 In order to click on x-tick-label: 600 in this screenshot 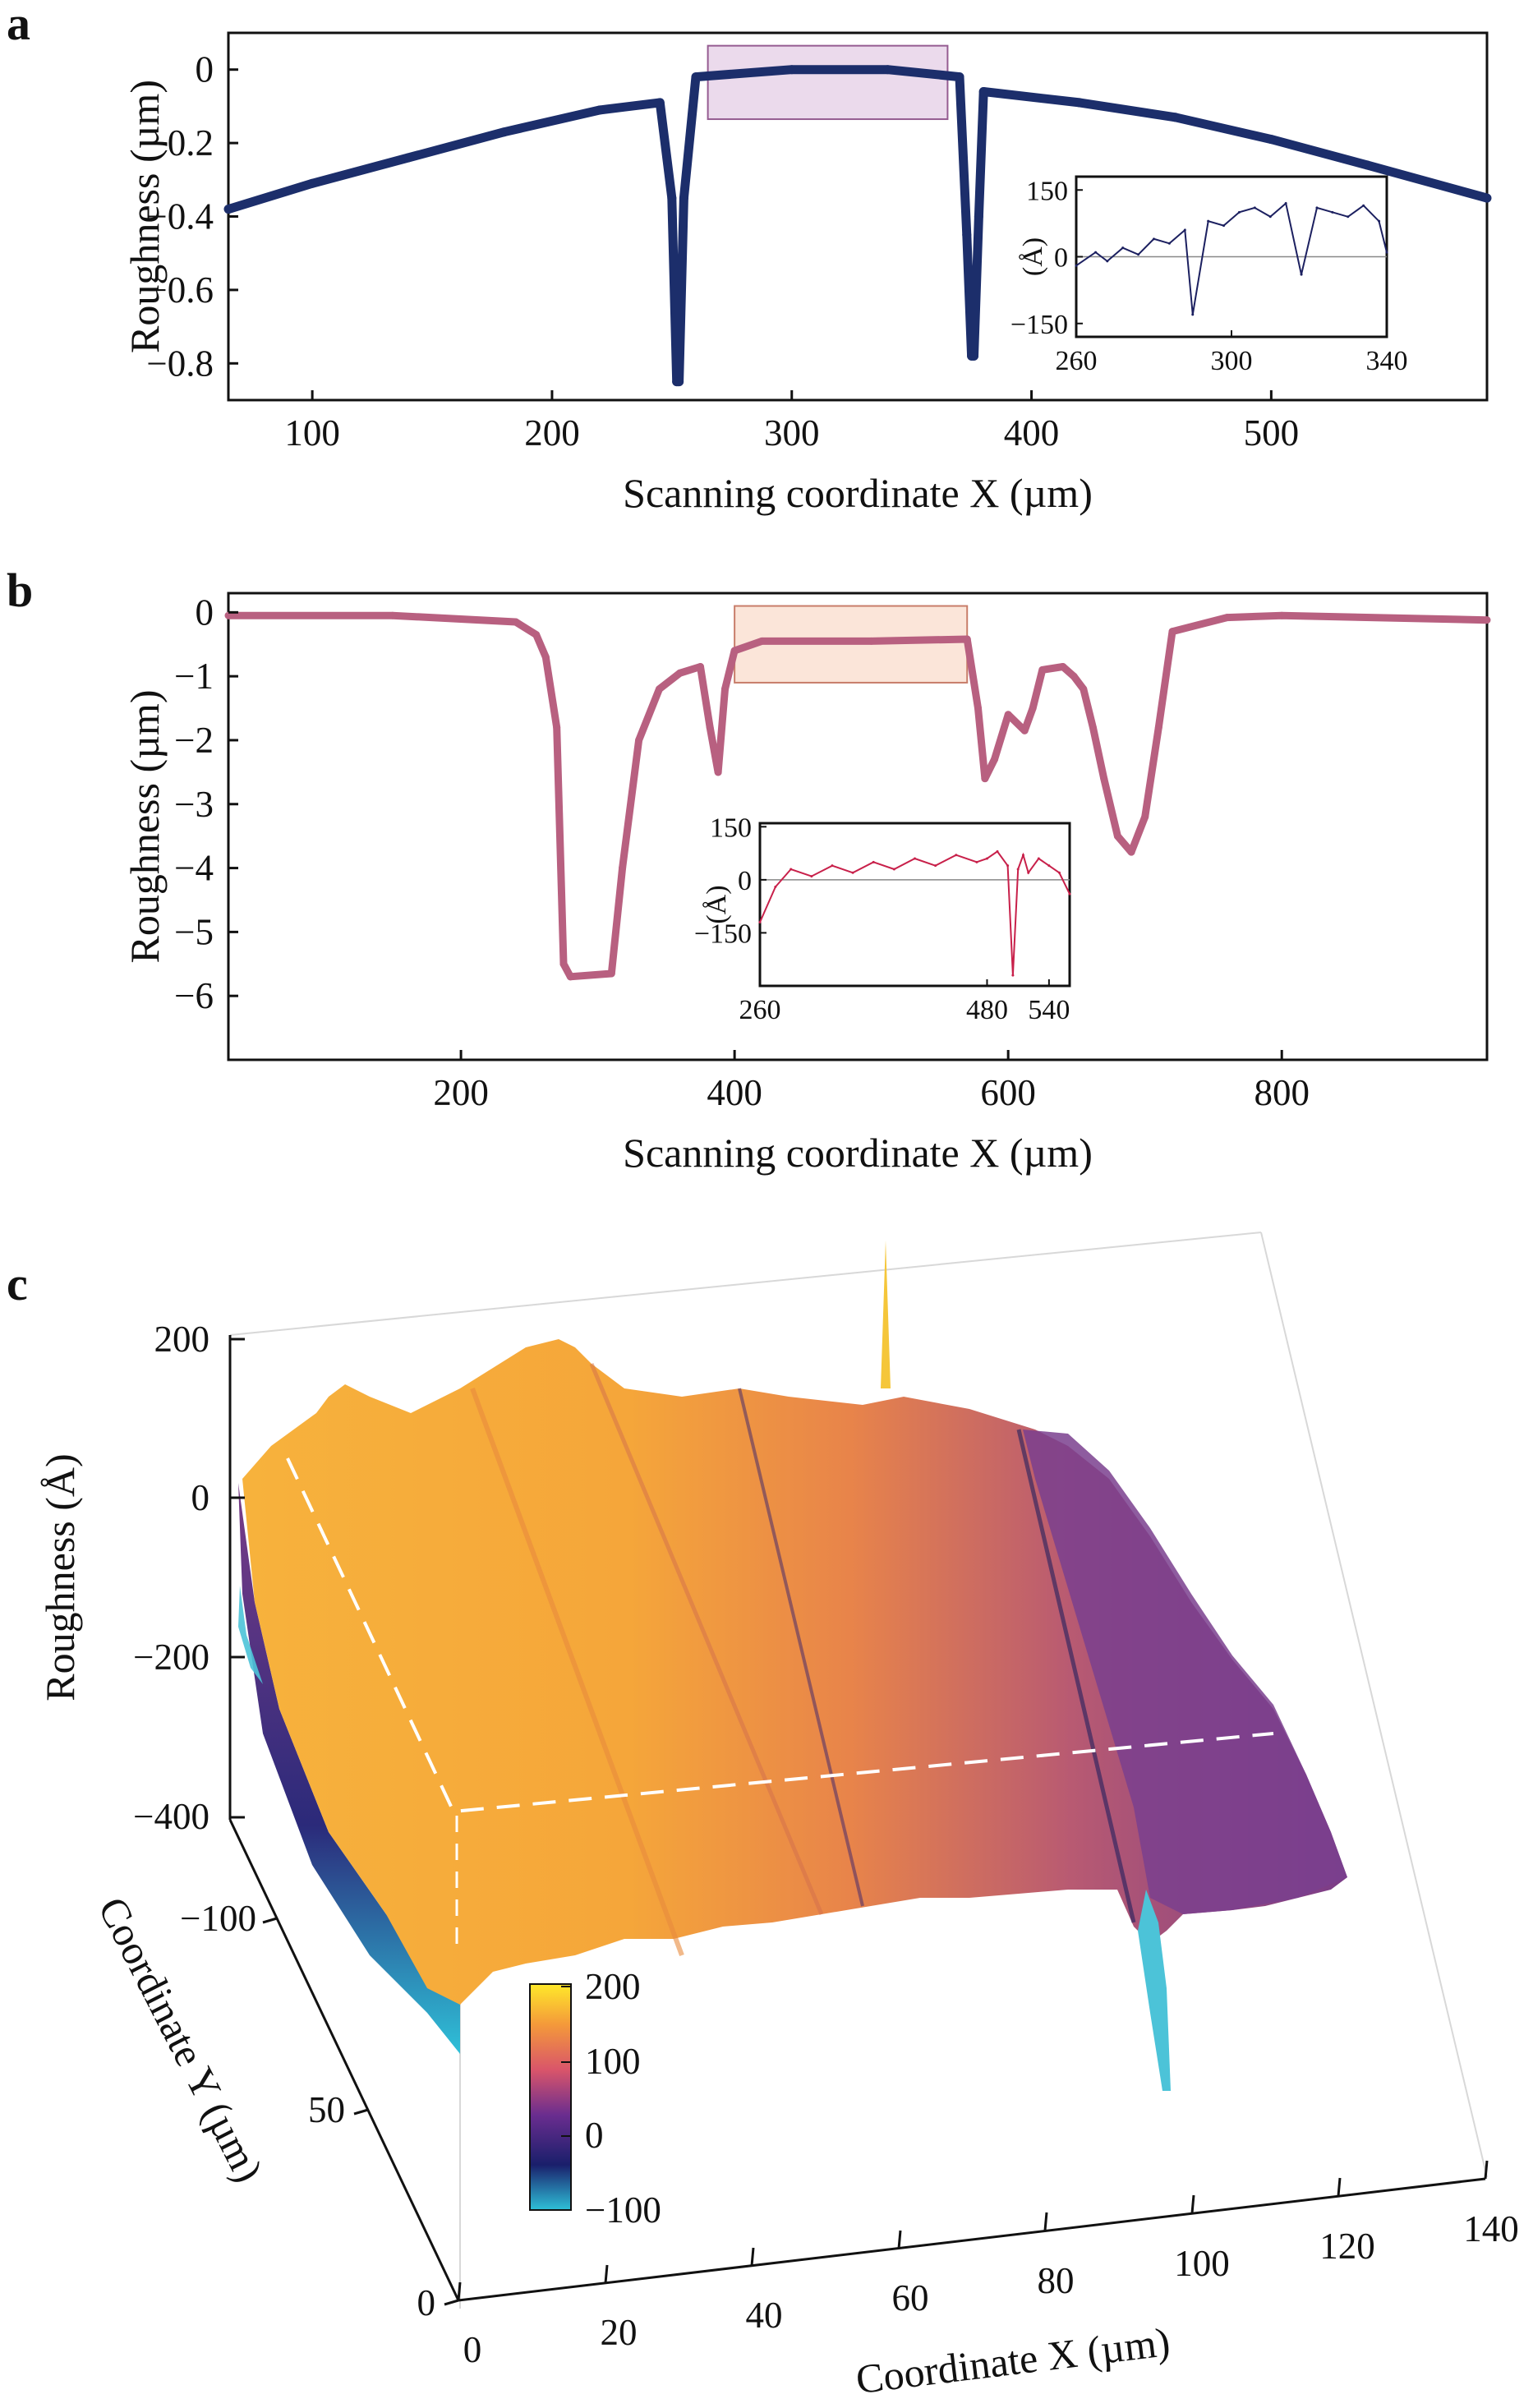, I will do `click(1008, 1092)`.